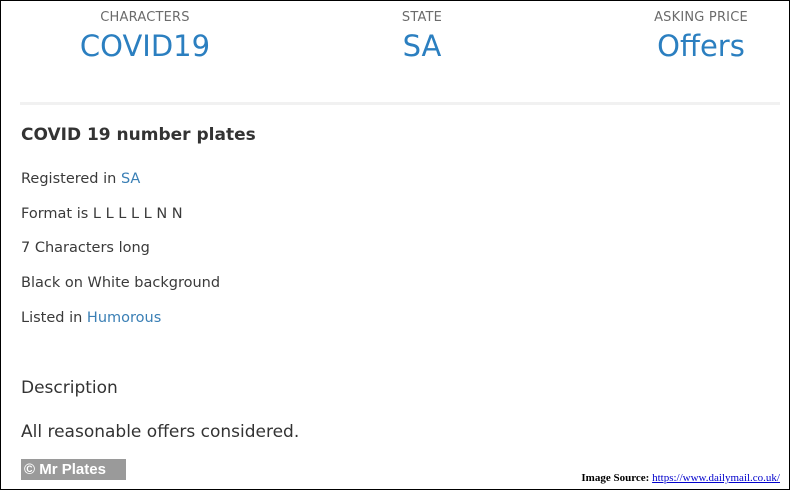  Describe the element at coordinates (615, 478) in the screenshot. I see `source-label: Image Source:` at that location.